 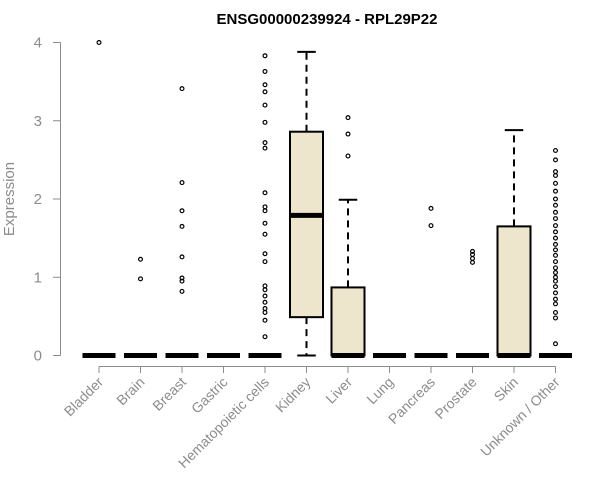 I want to click on x-tick-label: Kidney, so click(x=293, y=395).